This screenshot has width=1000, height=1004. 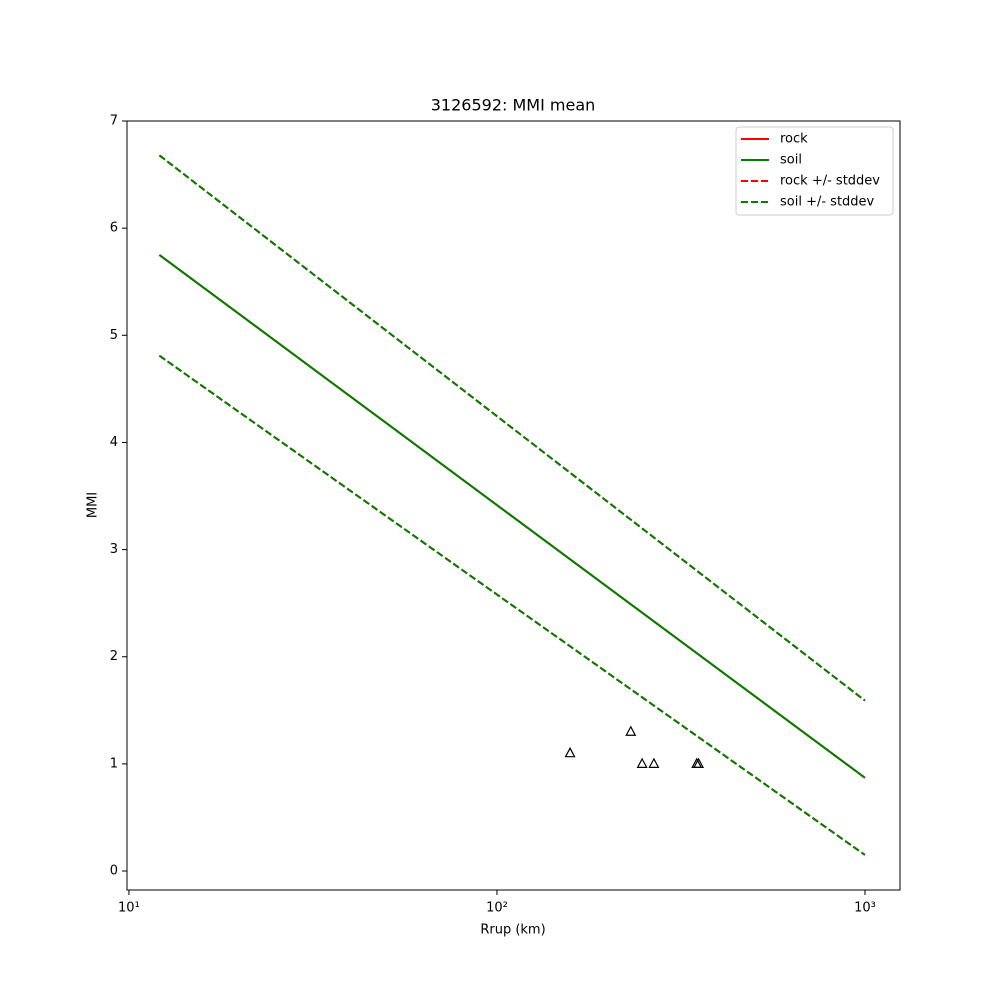 I want to click on x-tick-label: 10¹, so click(x=129, y=908).